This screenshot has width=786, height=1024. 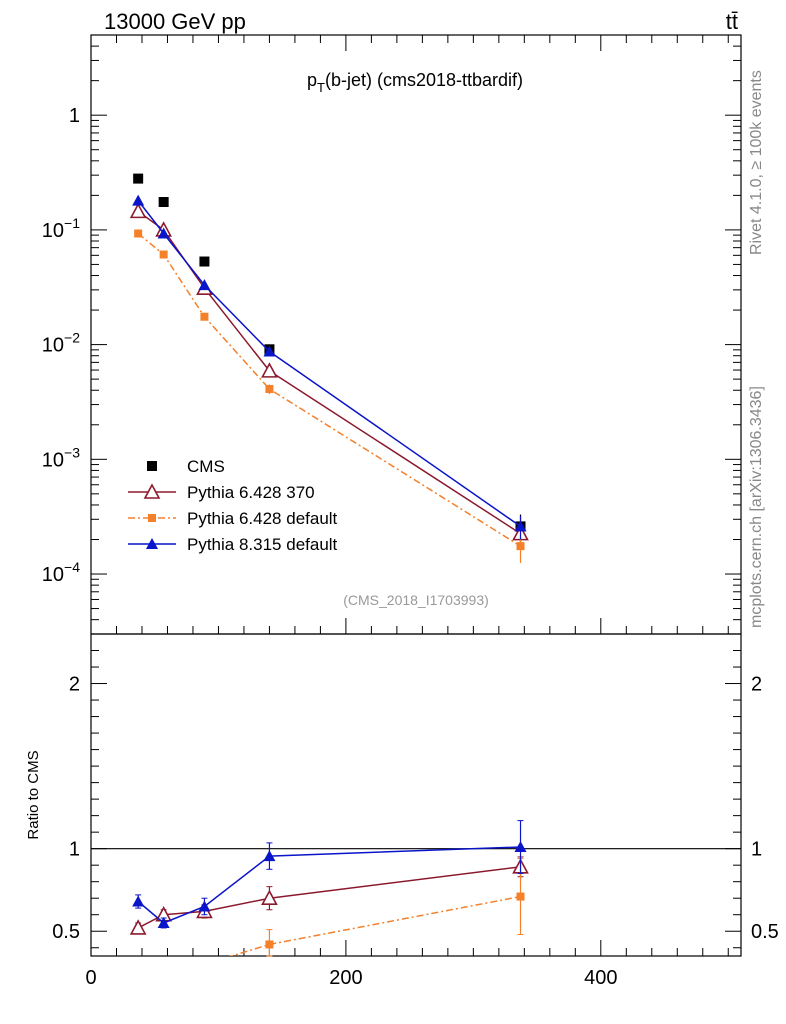 What do you see at coordinates (756, 507) in the screenshot?
I see `mcplots-label: mcplots.cern.ch [arXiv:1306.3436]` at bounding box center [756, 507].